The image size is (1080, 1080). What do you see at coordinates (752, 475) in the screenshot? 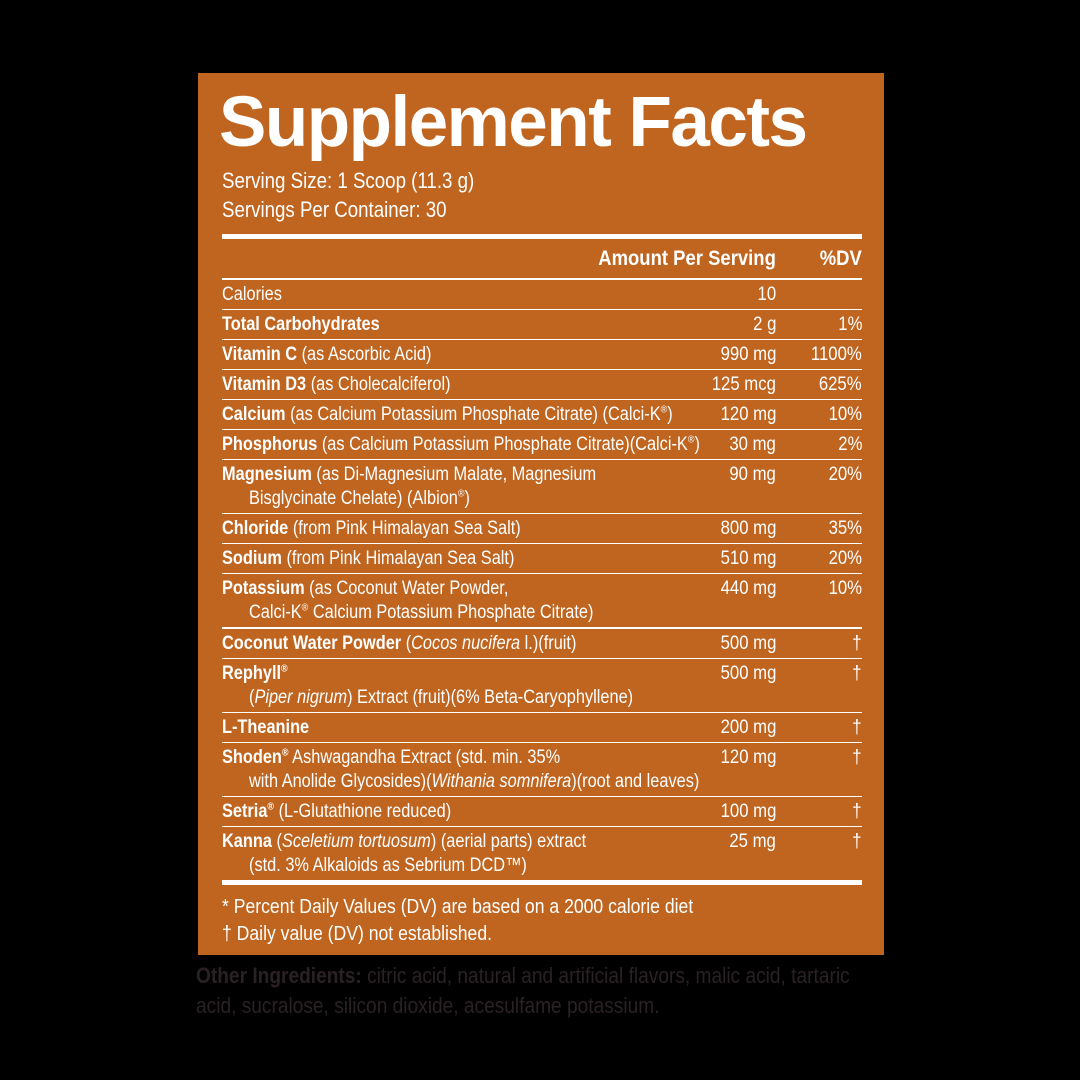
I see `amount-value: 90 mg` at bounding box center [752, 475].